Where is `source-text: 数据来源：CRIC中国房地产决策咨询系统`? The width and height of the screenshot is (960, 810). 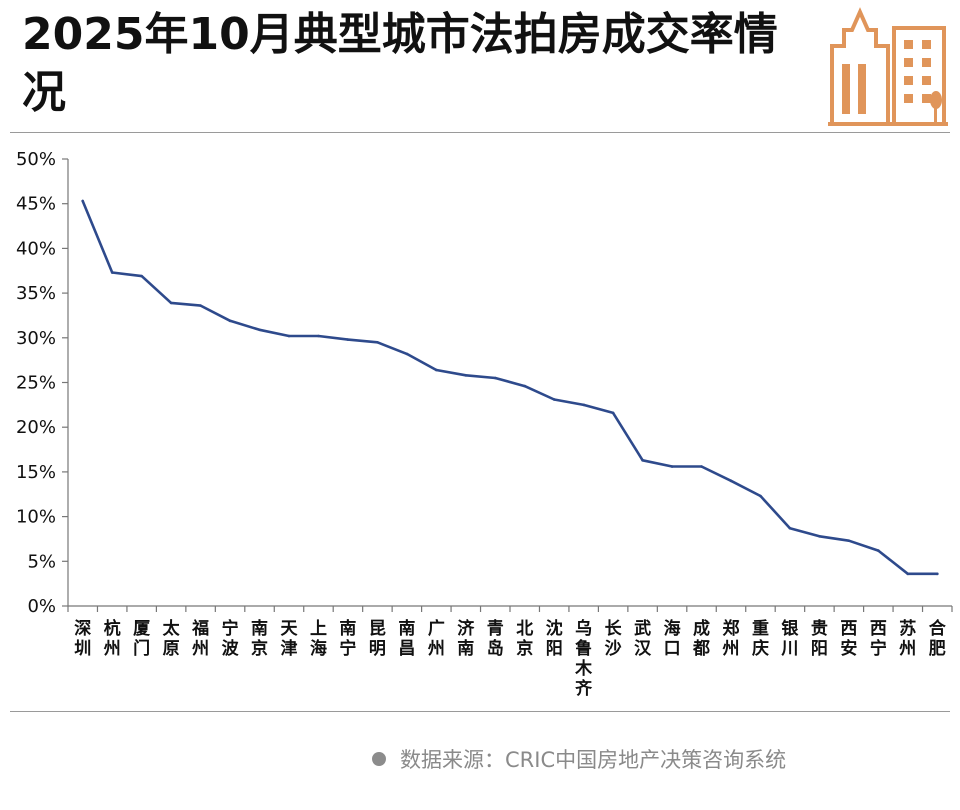
source-text: 数据来源：CRIC中国房地产决策咨询系统 is located at coordinates (593, 760).